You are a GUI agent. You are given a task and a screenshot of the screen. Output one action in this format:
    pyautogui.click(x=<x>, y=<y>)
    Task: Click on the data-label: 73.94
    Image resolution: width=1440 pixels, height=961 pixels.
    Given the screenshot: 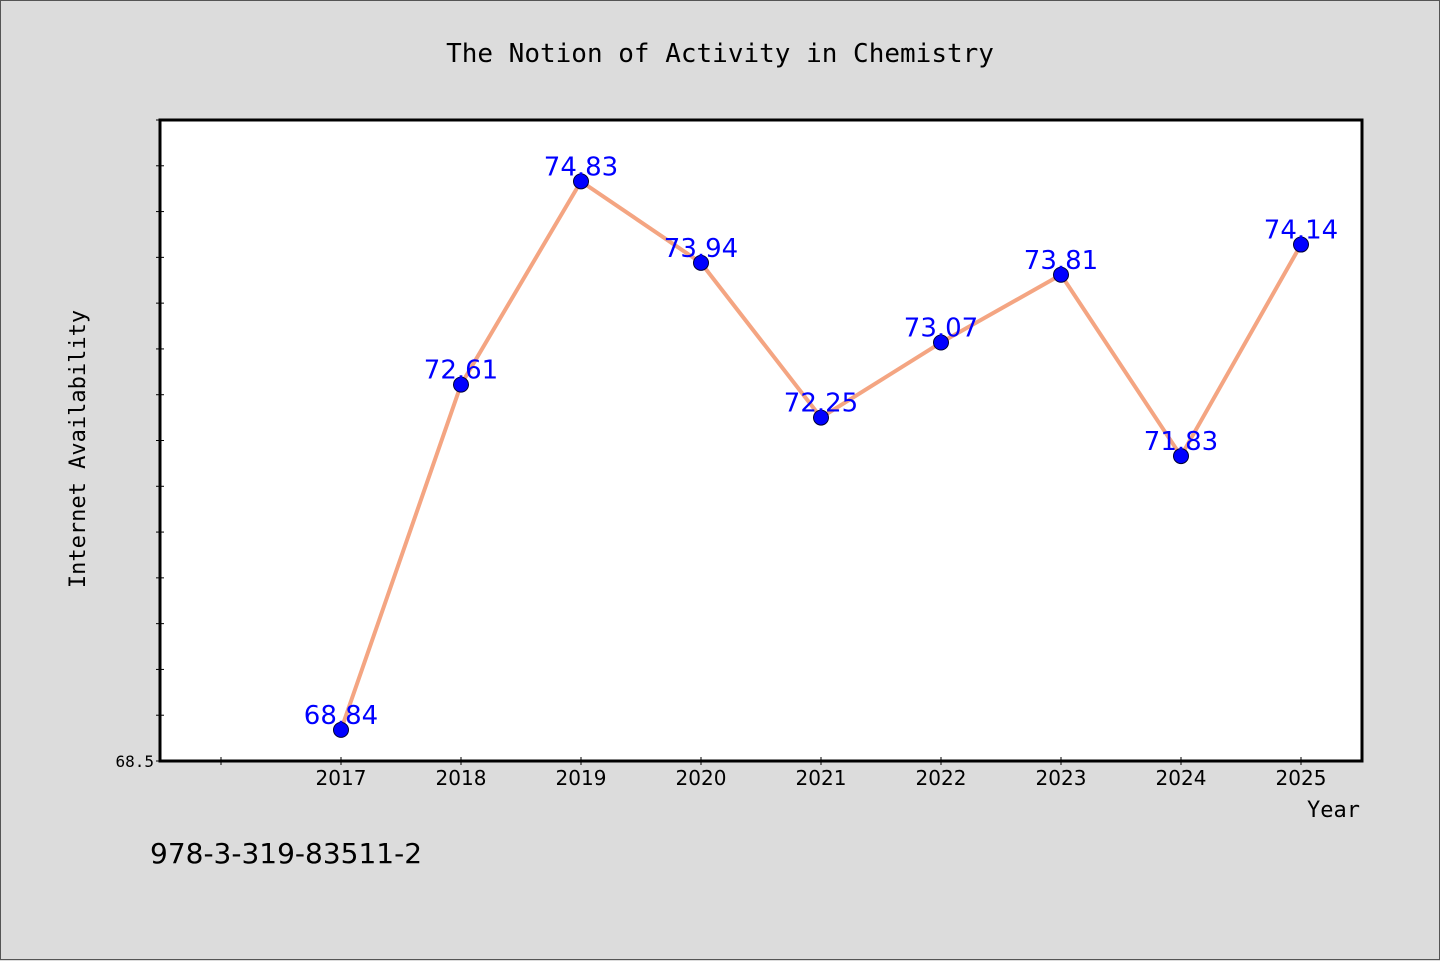 What is the action you would take?
    pyautogui.click(x=701, y=249)
    